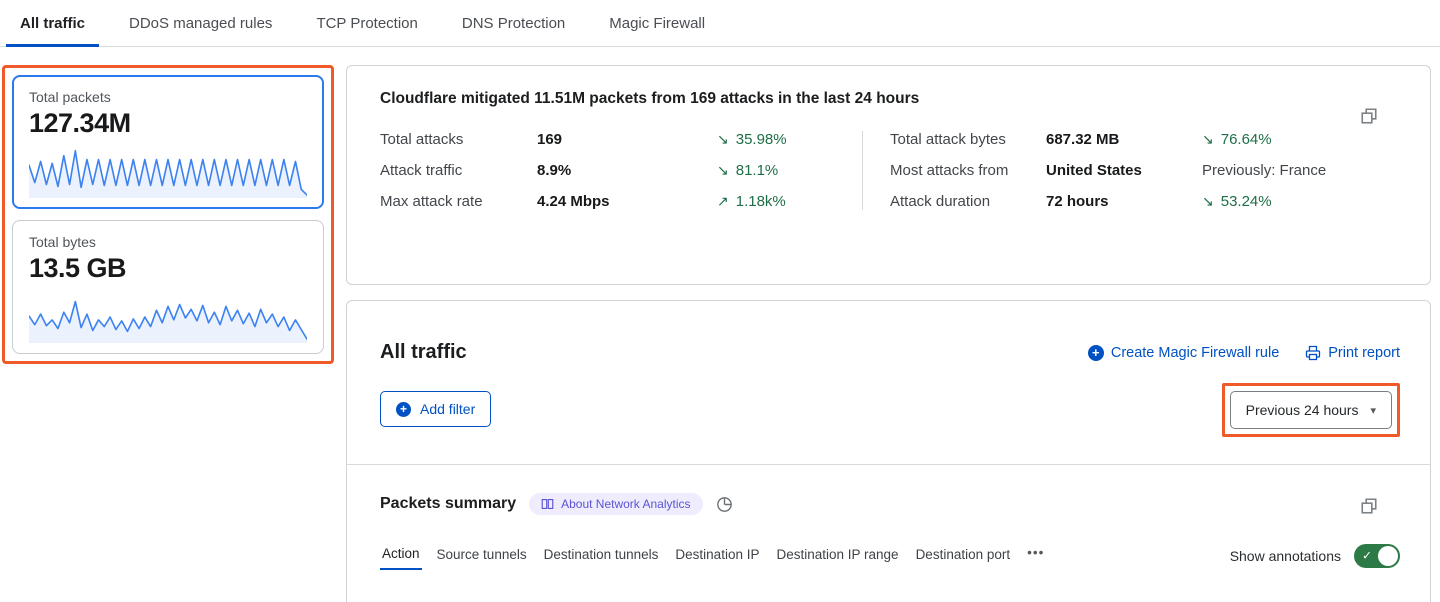 This screenshot has height=602, width=1440. What do you see at coordinates (448, 503) in the screenshot?
I see `packets-summary-title: Packets summary` at bounding box center [448, 503].